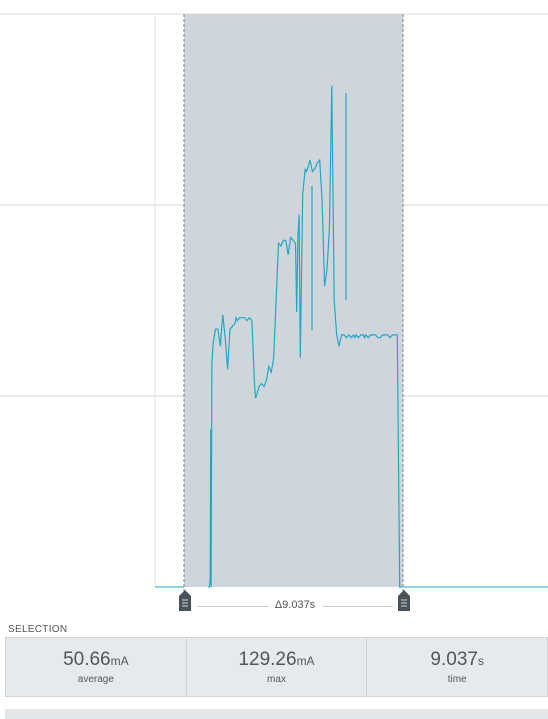 The image size is (548, 719). Describe the element at coordinates (480, 661) in the screenshot. I see `stat-time-unit: s` at that location.